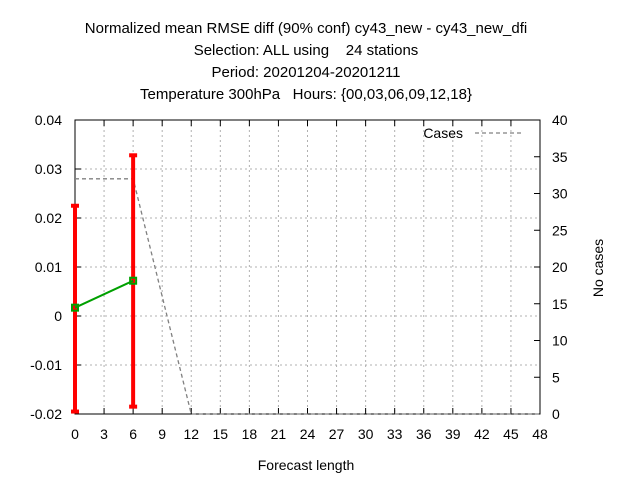 This screenshot has height=480, width=640. I want to click on x-tick-label: 12, so click(191, 434).